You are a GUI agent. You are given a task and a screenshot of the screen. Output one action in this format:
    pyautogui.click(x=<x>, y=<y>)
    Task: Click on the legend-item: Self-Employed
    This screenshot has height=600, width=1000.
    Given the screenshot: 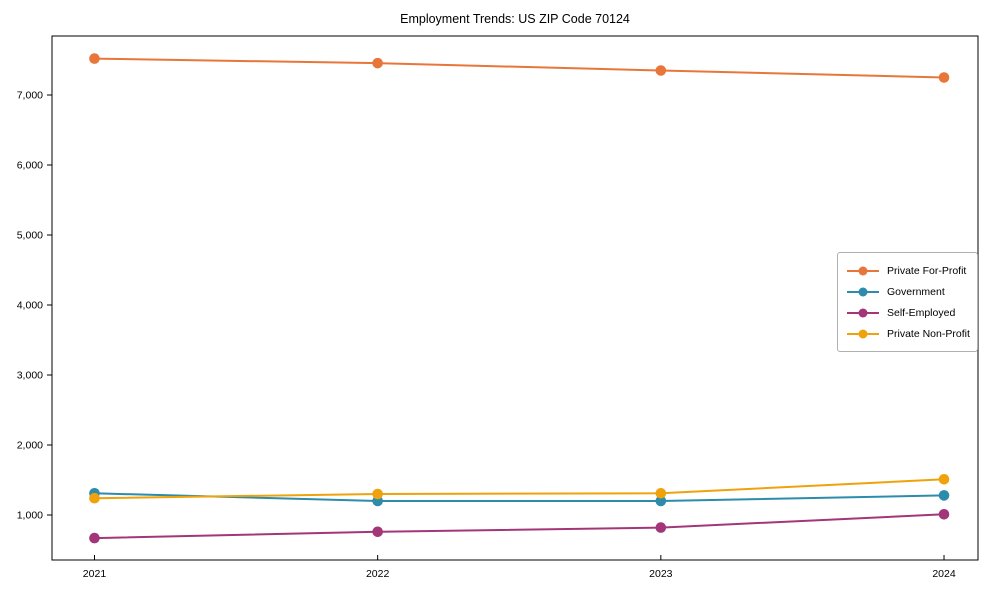 What is the action you would take?
    pyautogui.click(x=907, y=312)
    